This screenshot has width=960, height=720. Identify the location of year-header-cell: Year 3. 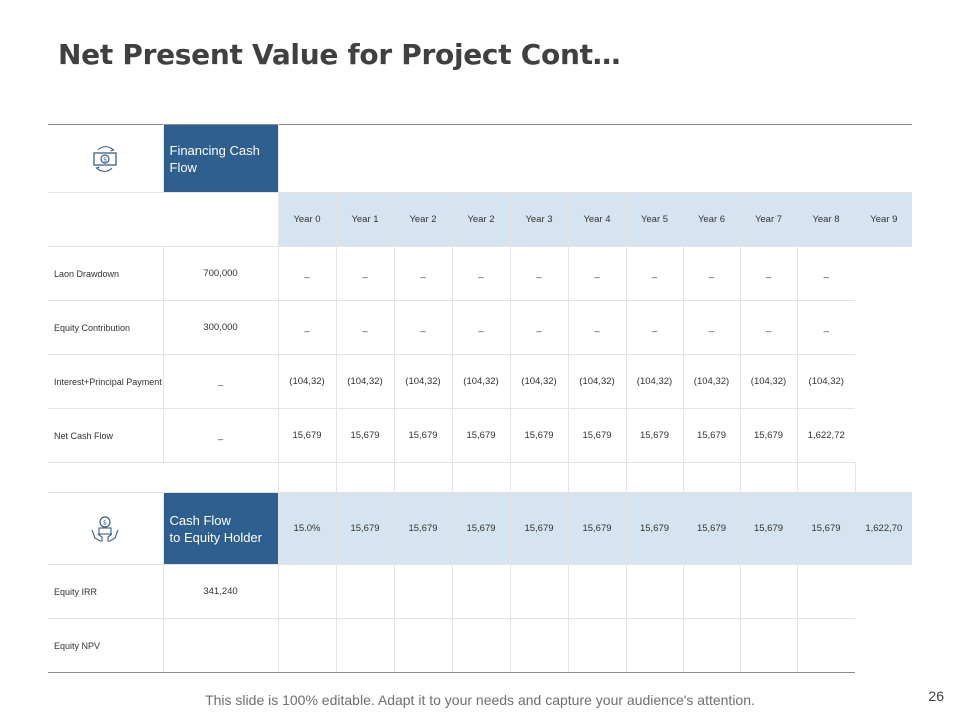
(539, 219).